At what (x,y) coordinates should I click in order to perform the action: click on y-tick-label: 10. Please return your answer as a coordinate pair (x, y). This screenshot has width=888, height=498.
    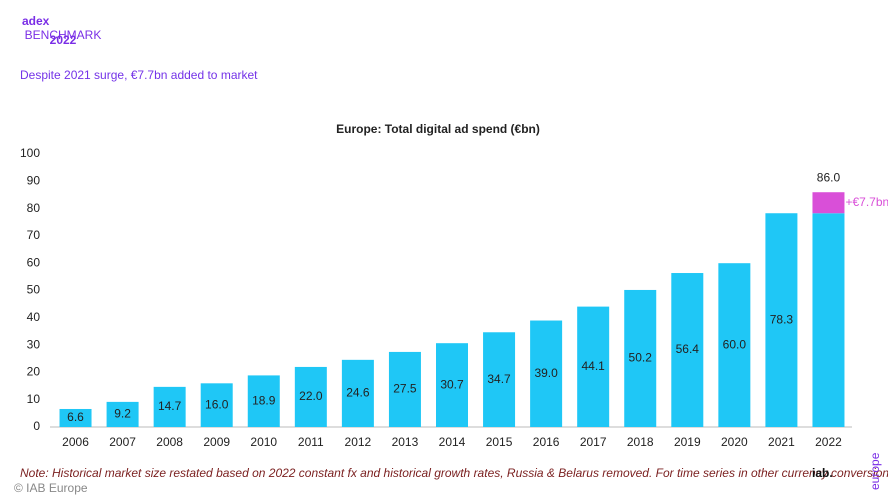
    Looking at the image, I should click on (34, 399).